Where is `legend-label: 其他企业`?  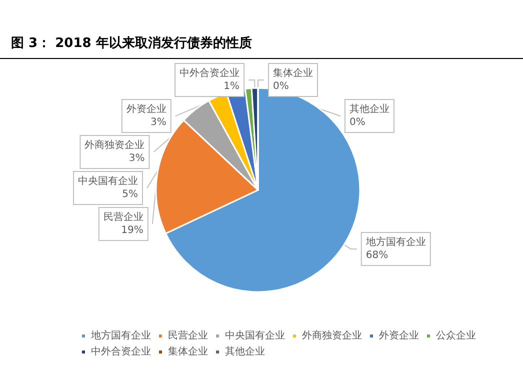
legend-label: 其他企业 is located at coordinates (245, 352).